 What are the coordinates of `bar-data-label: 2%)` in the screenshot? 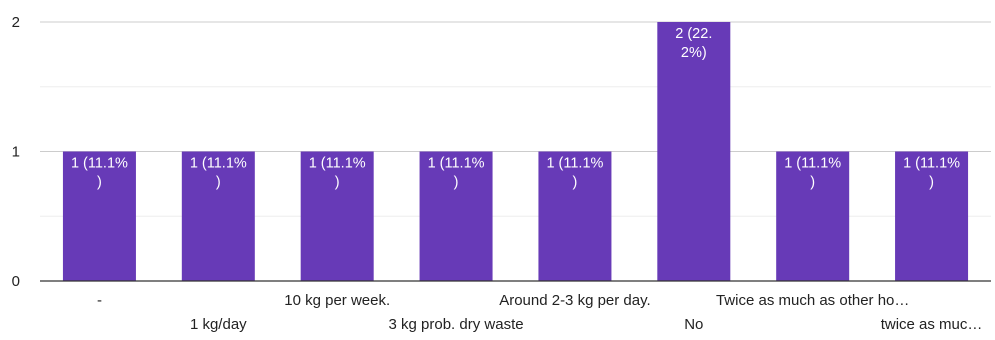 It's located at (694, 53).